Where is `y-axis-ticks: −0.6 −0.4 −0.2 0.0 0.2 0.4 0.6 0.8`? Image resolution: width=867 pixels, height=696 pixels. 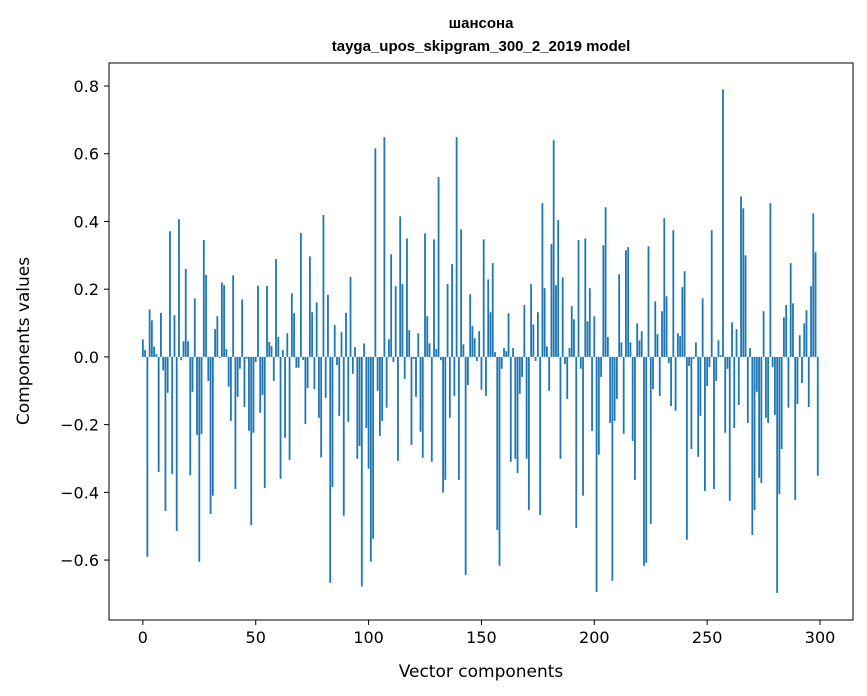 y-axis-ticks: −0.6 −0.4 −0.2 0.0 0.2 0.4 0.6 0.8 is located at coordinates (84, 323).